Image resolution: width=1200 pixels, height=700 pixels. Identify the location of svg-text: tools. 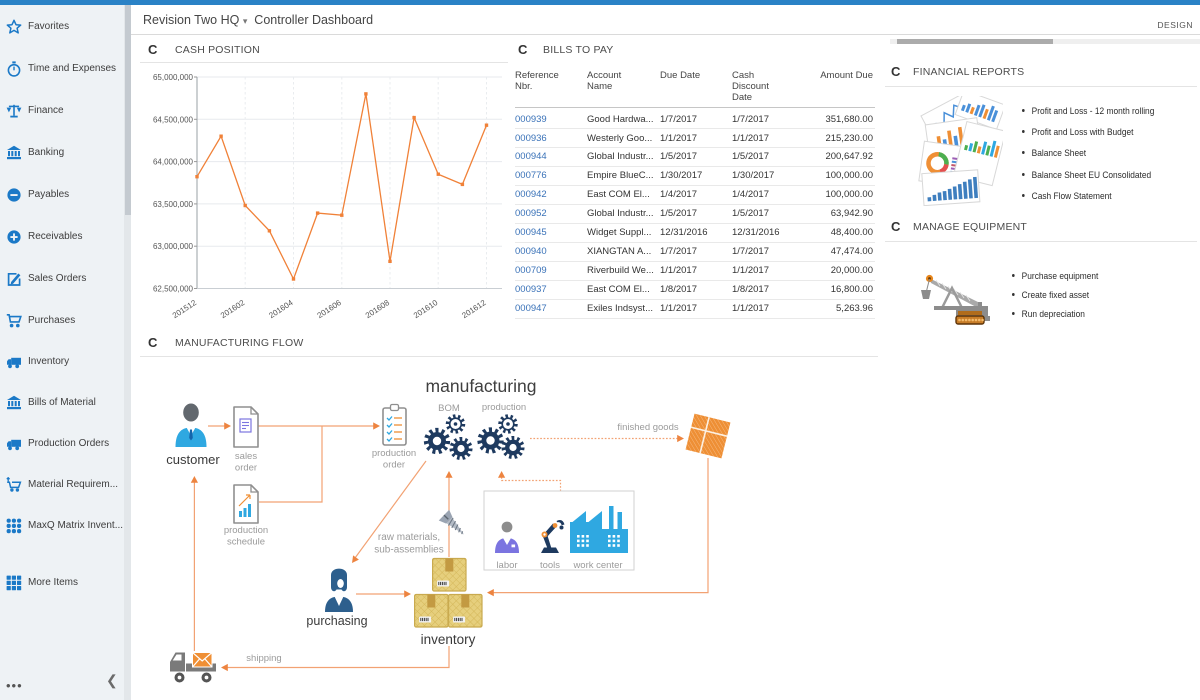
(550, 565).